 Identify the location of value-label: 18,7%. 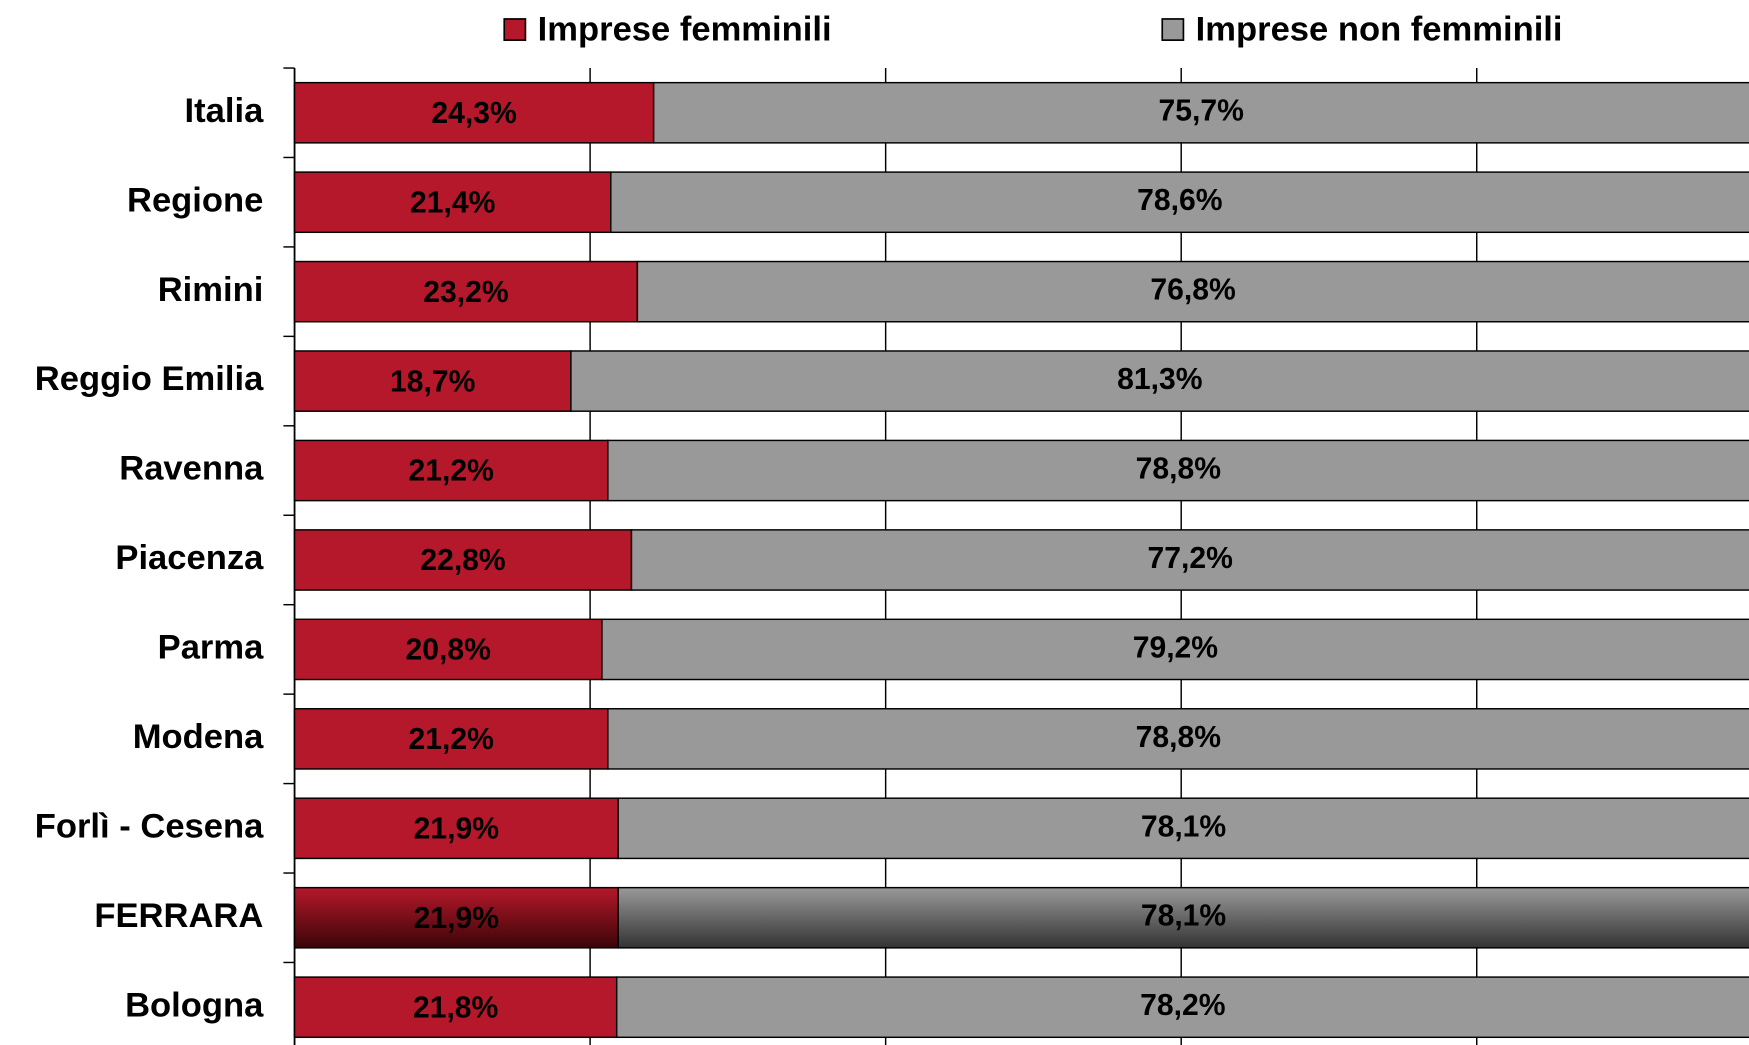
(432, 381).